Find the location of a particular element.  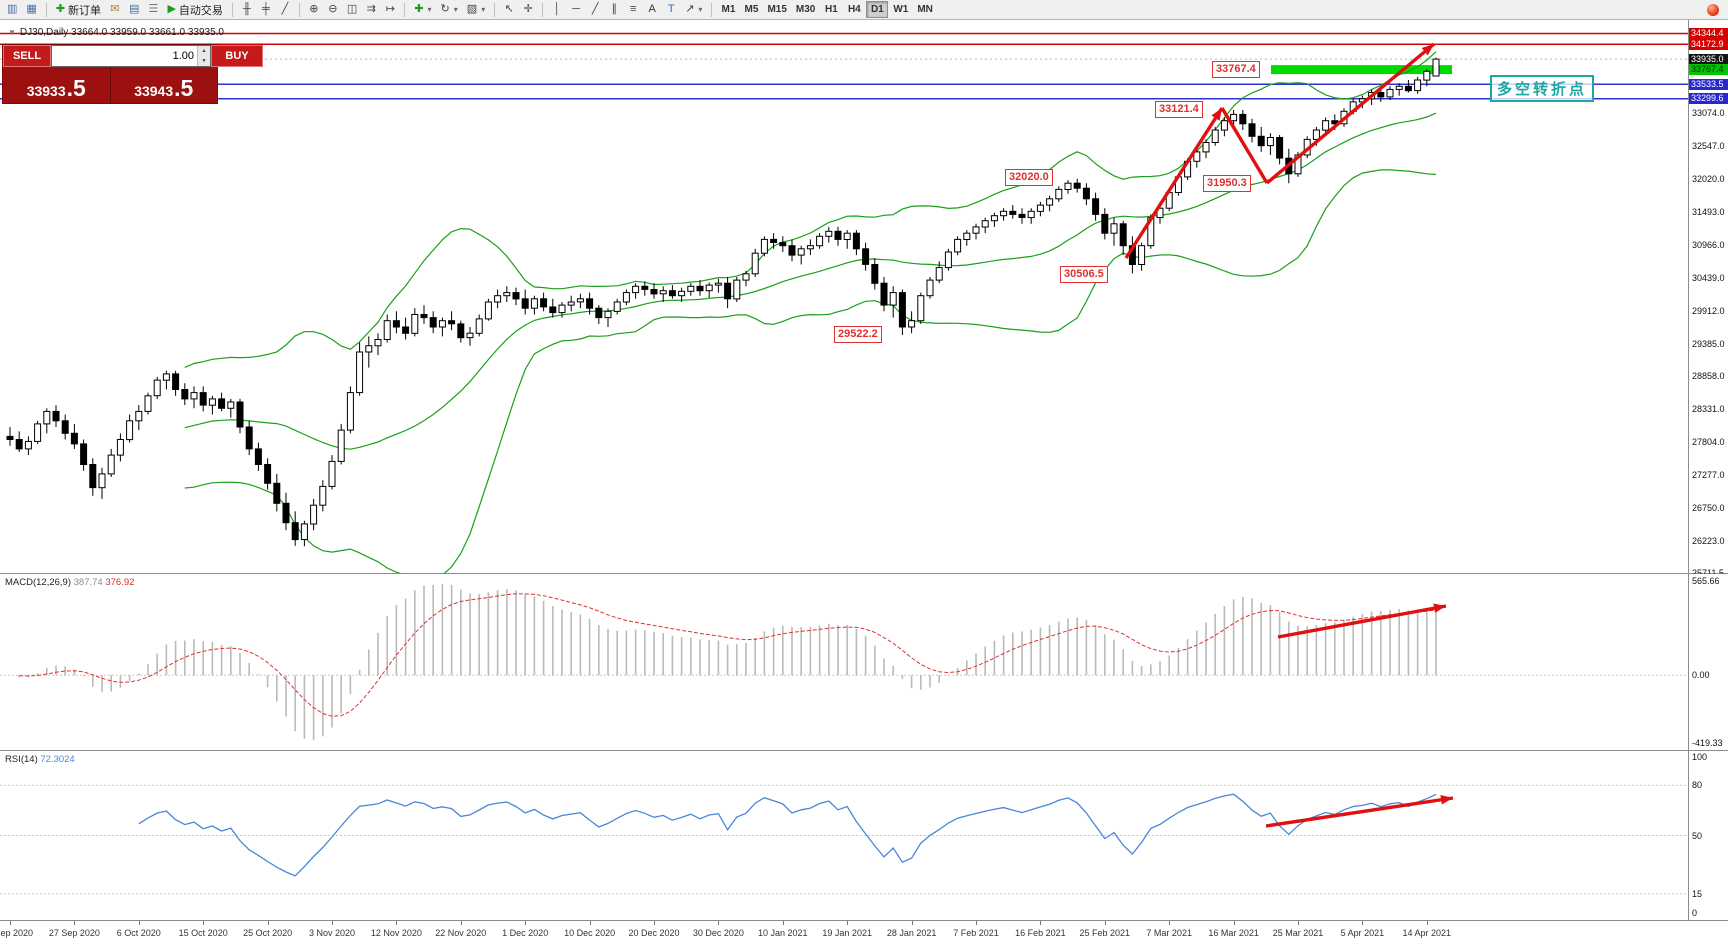

cursor-tool: ↖ is located at coordinates (509, 9).